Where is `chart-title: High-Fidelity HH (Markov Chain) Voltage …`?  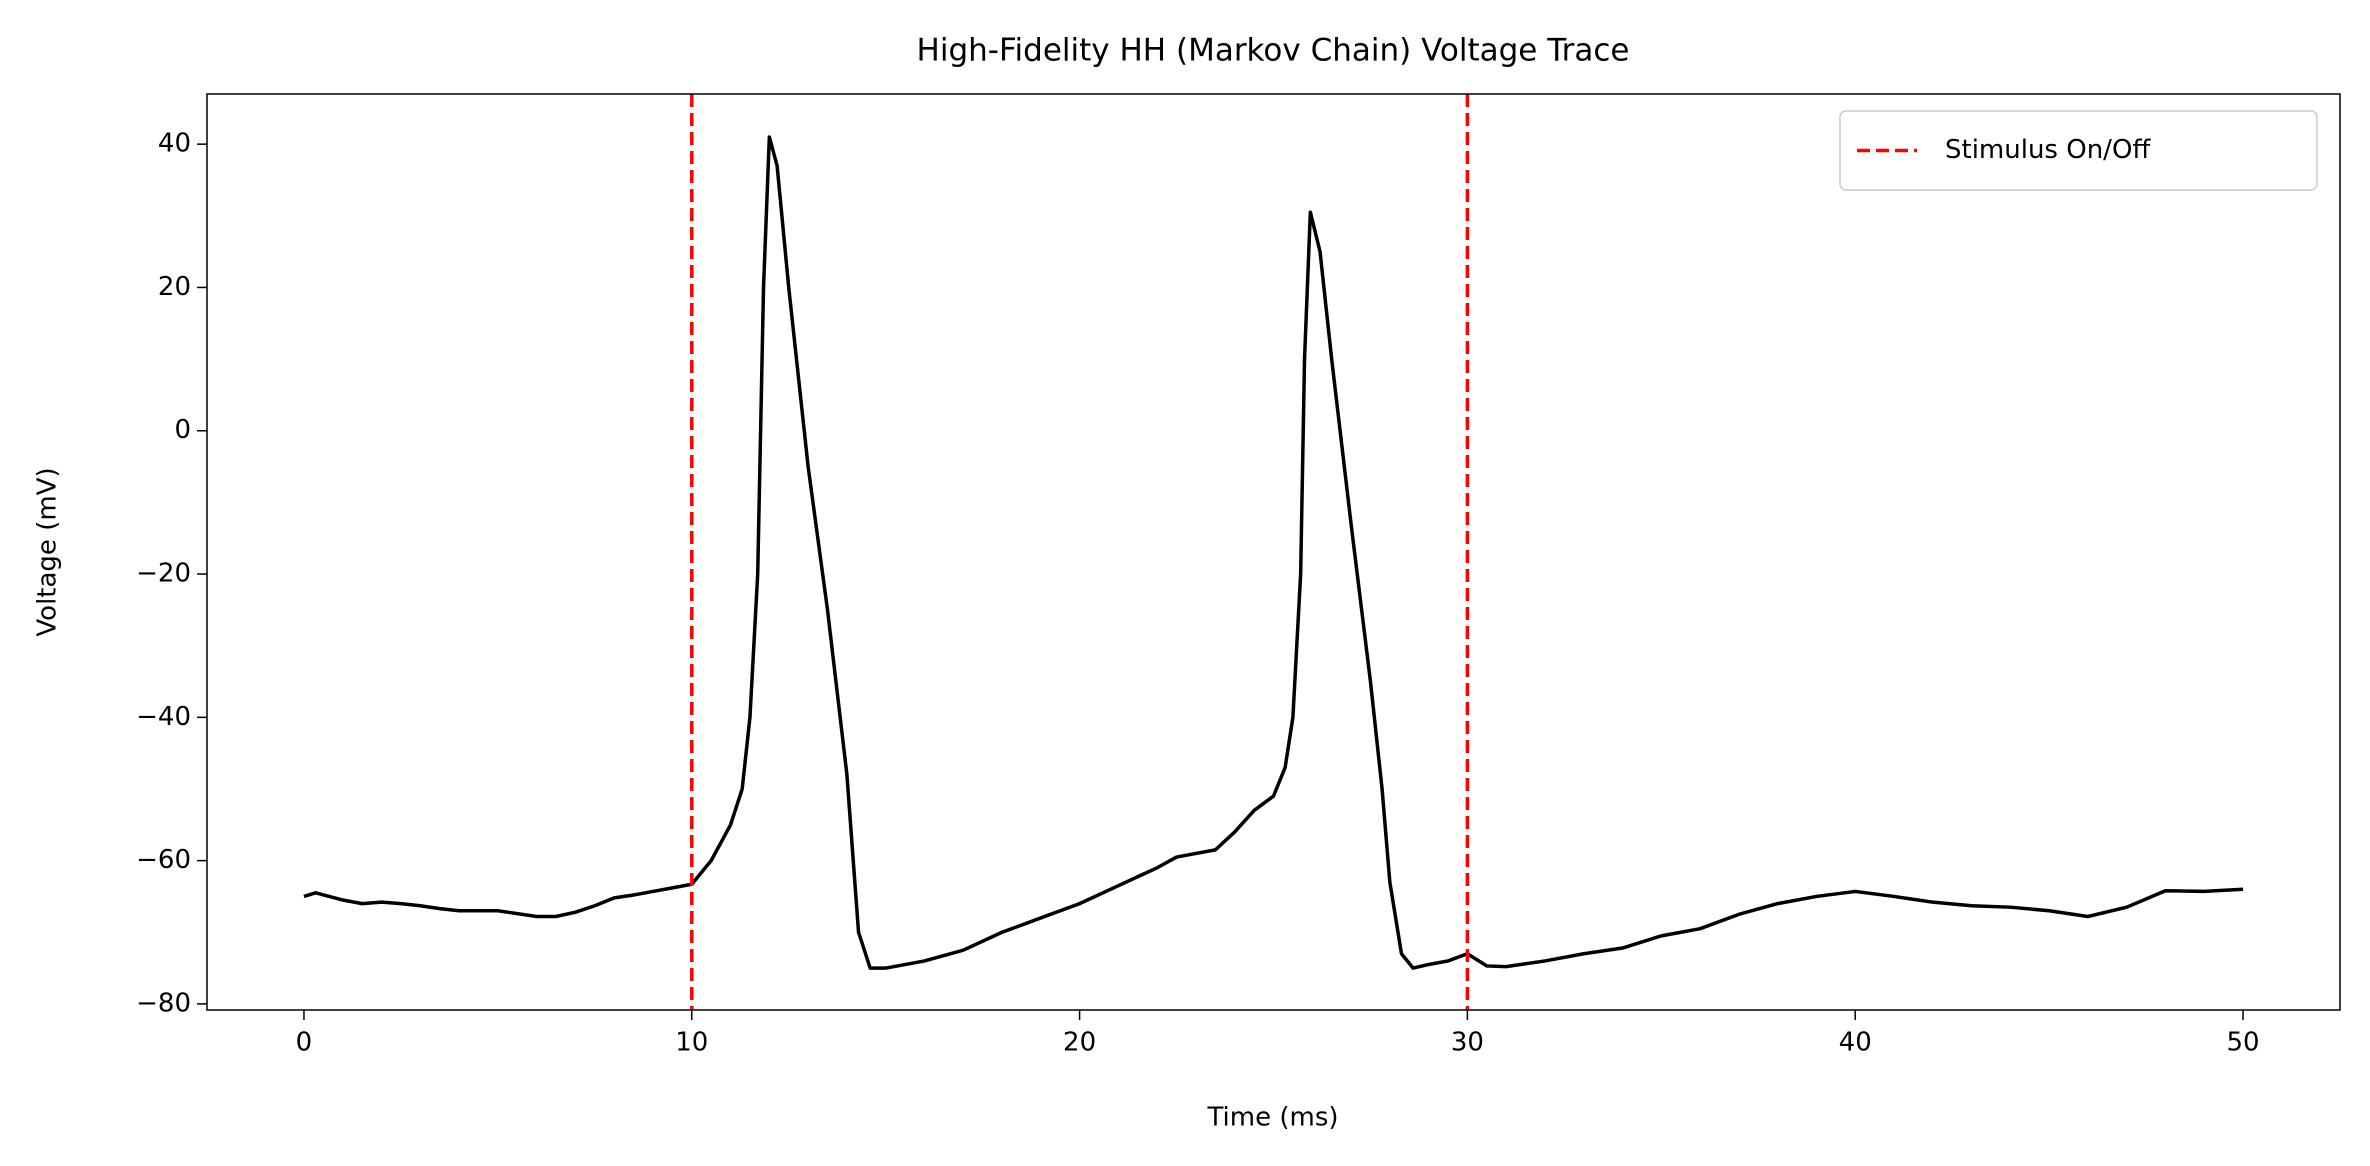
chart-title: High-Fidelity HH (Markov Chain) Voltage … is located at coordinates (1273, 51).